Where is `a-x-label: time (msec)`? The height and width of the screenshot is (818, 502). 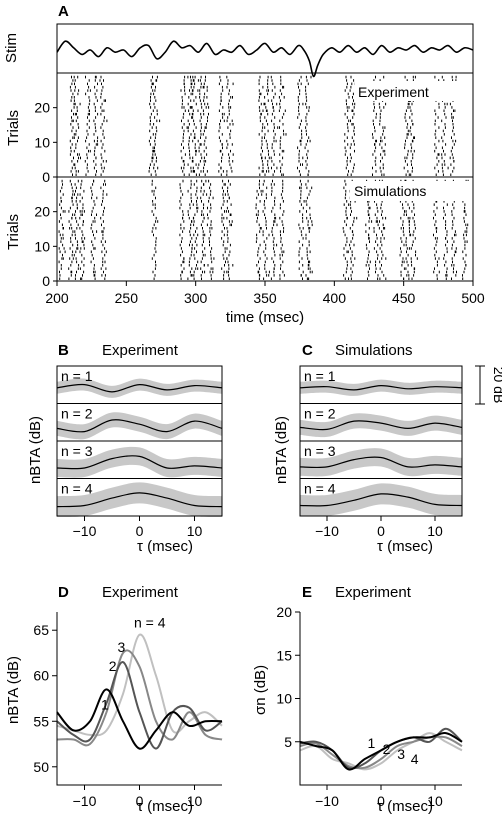
a-x-label: time (msec) is located at coordinates (265, 317).